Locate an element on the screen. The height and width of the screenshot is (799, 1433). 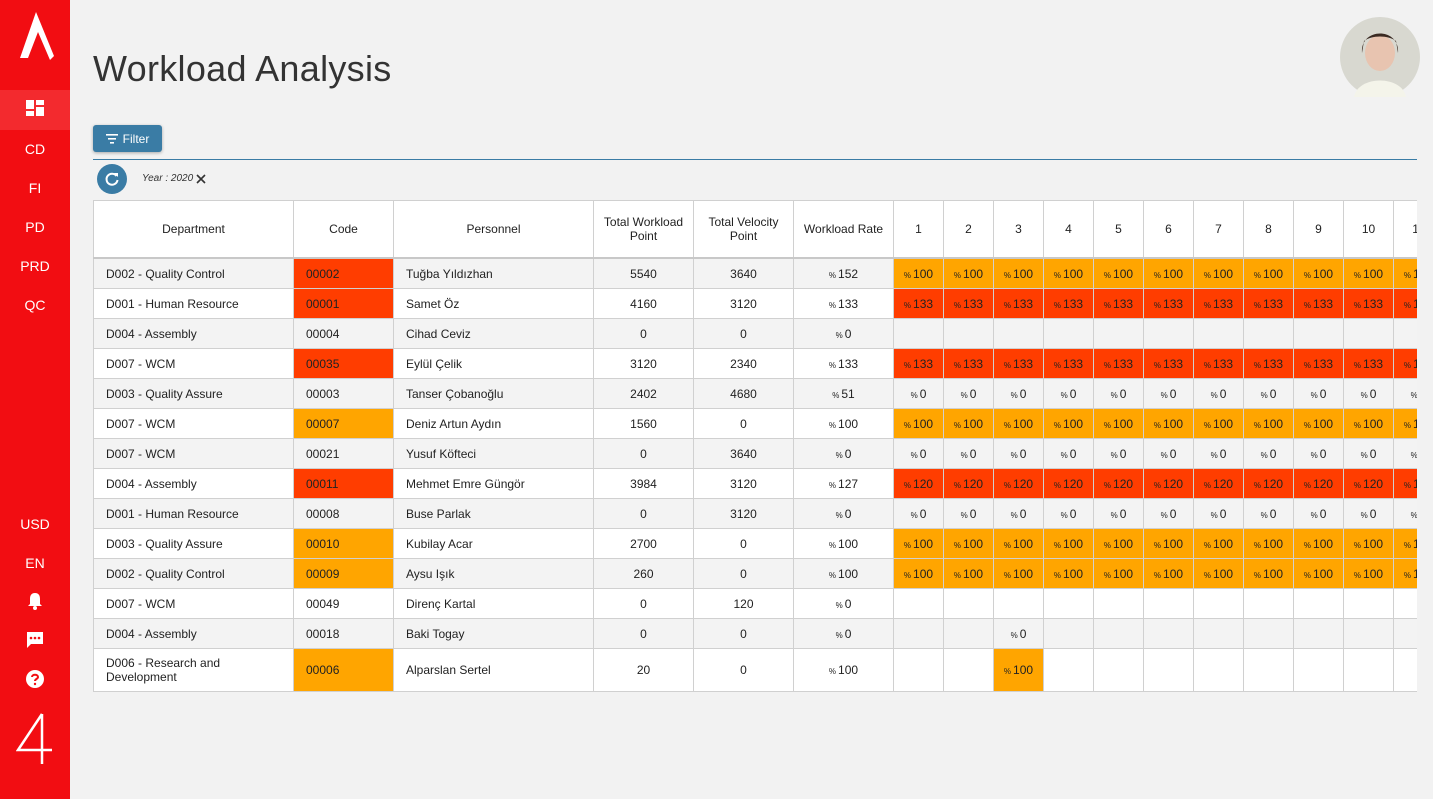
filter-button: Filter is located at coordinates (127, 138).